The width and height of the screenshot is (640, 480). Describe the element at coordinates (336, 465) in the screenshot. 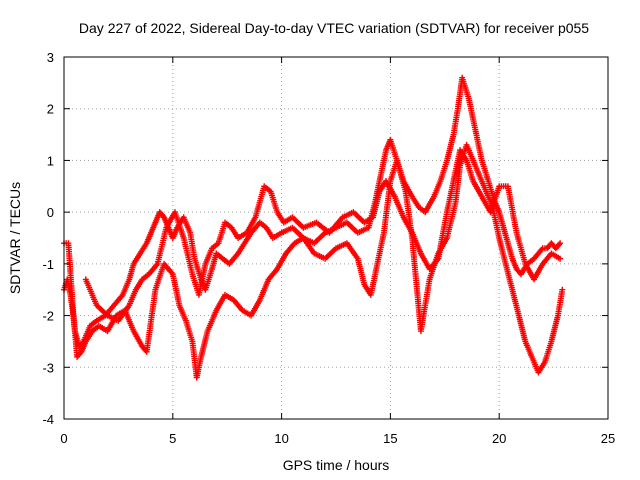

I see `x-axis-label: GPS time / hours` at that location.